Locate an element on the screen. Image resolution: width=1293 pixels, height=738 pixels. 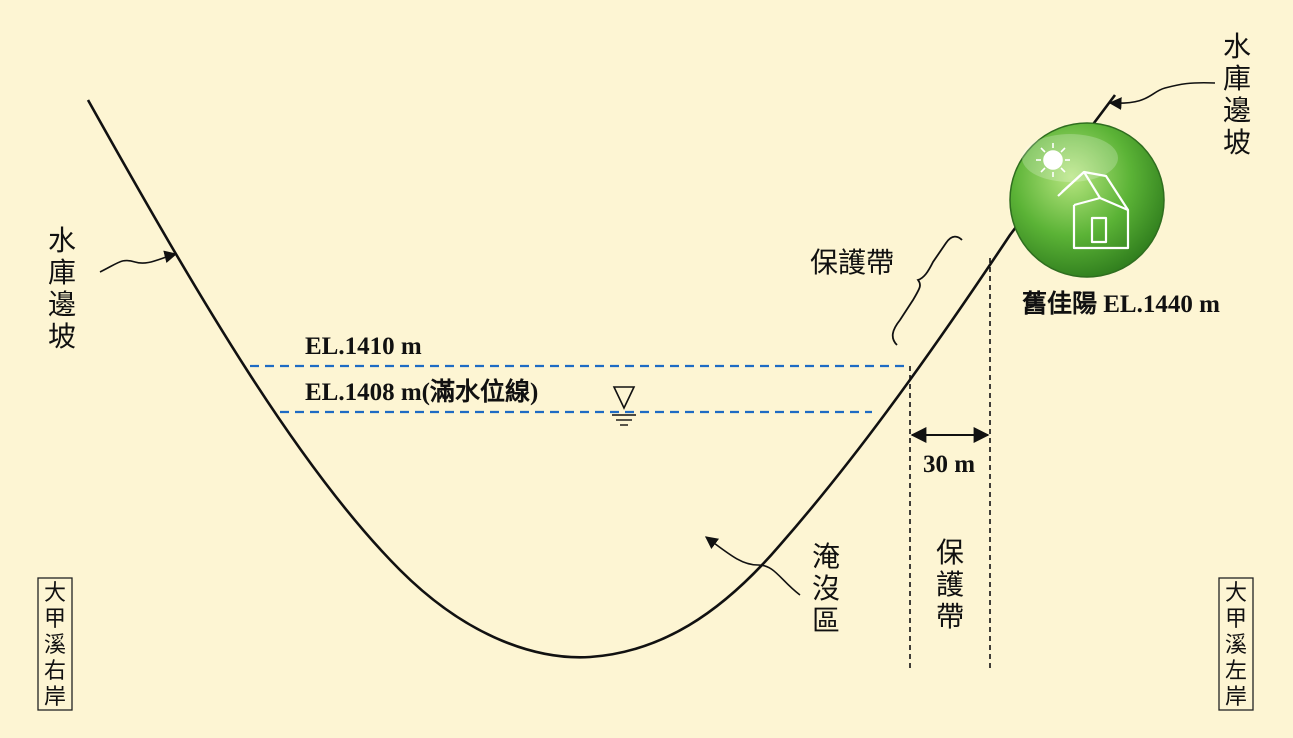
left-bank-char-3: 溪 is located at coordinates (1236, 645).